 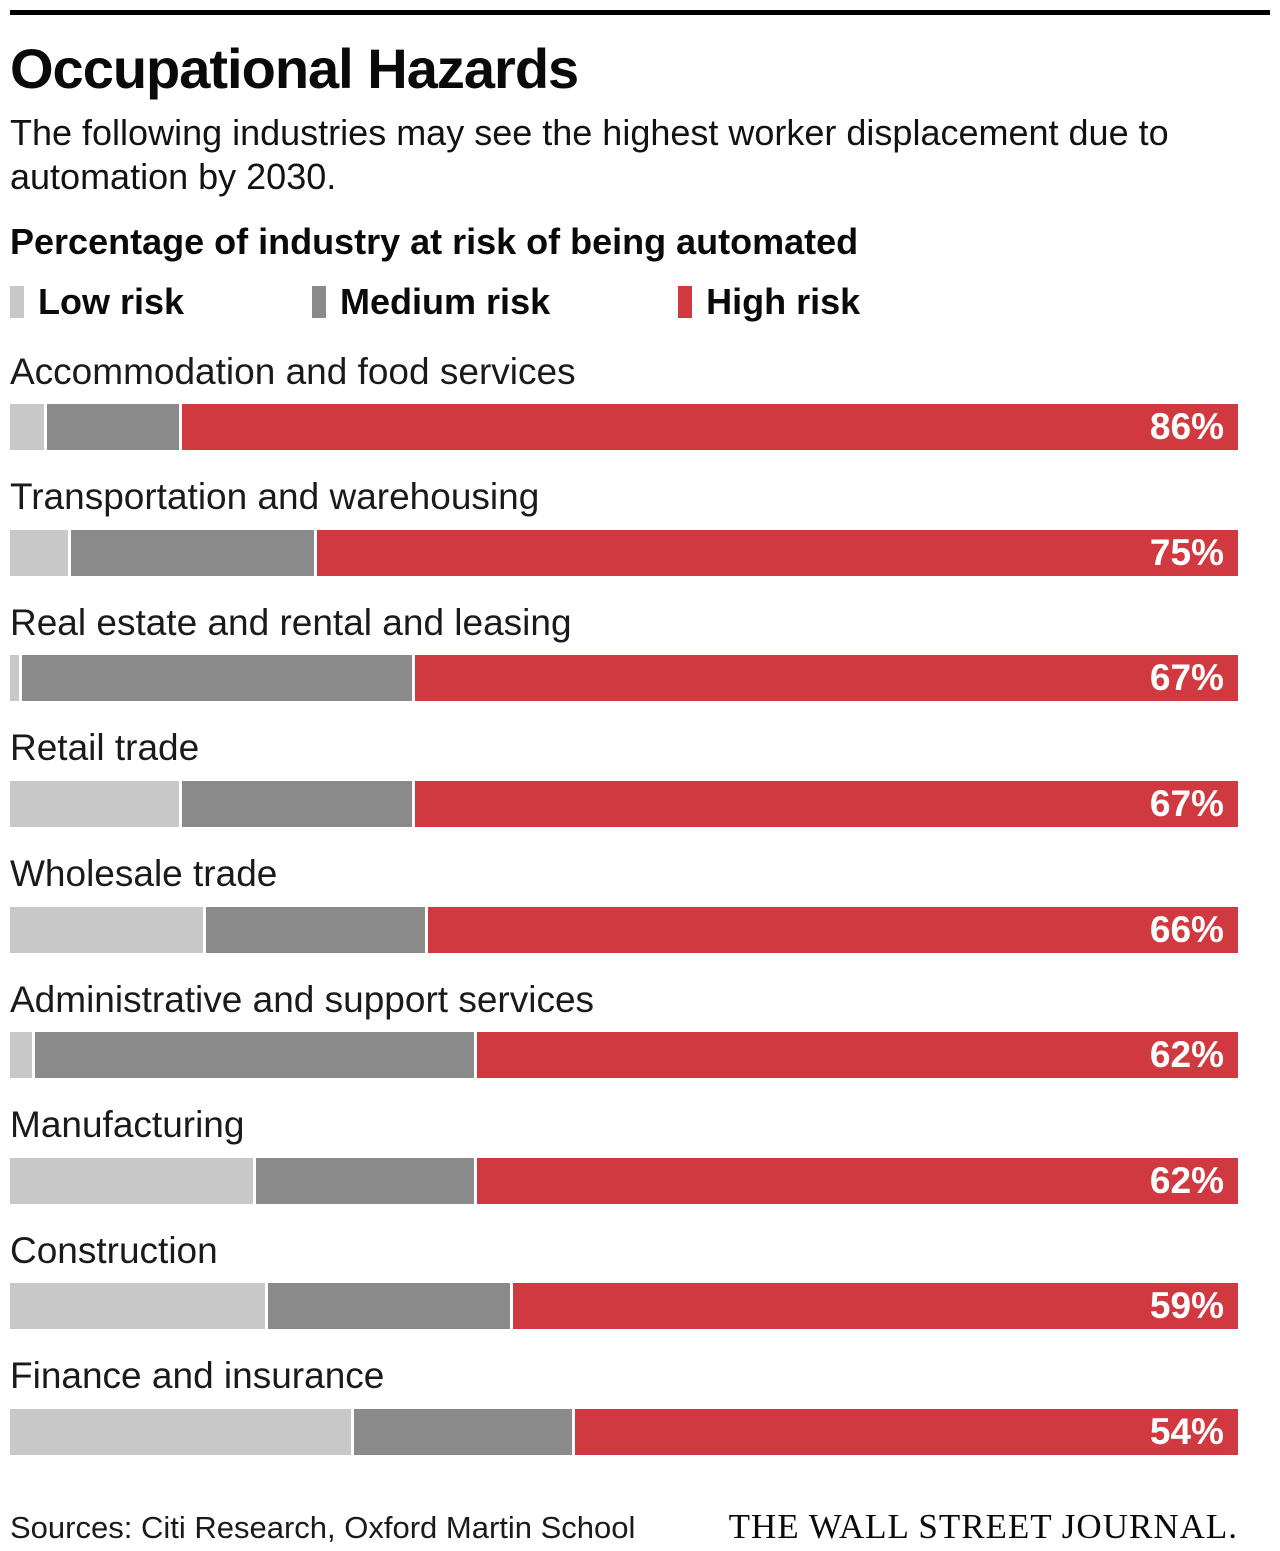 I want to click on stacked-bar: 59%, so click(x=624, y=1306).